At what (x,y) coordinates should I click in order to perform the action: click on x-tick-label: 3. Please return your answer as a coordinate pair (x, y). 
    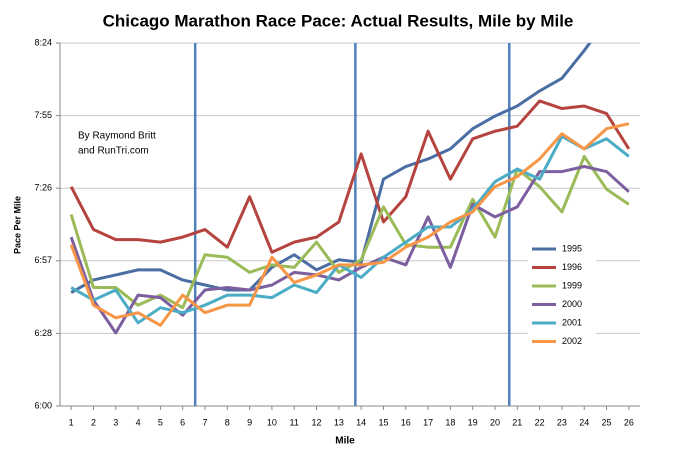
    Looking at the image, I should click on (115, 422).